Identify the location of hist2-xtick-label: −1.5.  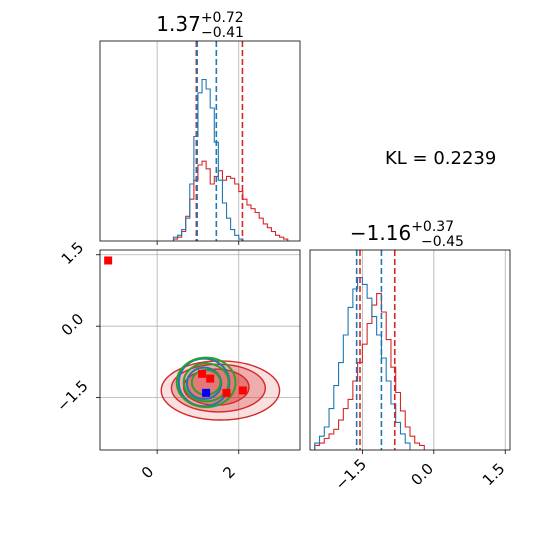
(351, 474).